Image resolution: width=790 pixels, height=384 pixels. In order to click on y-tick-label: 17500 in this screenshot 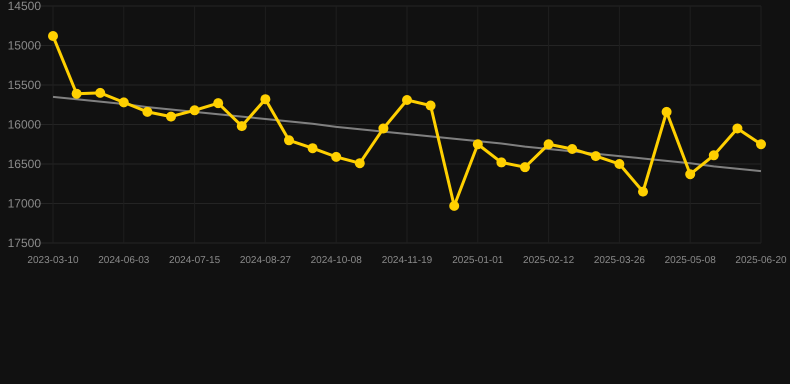, I will do `click(25, 243)`.